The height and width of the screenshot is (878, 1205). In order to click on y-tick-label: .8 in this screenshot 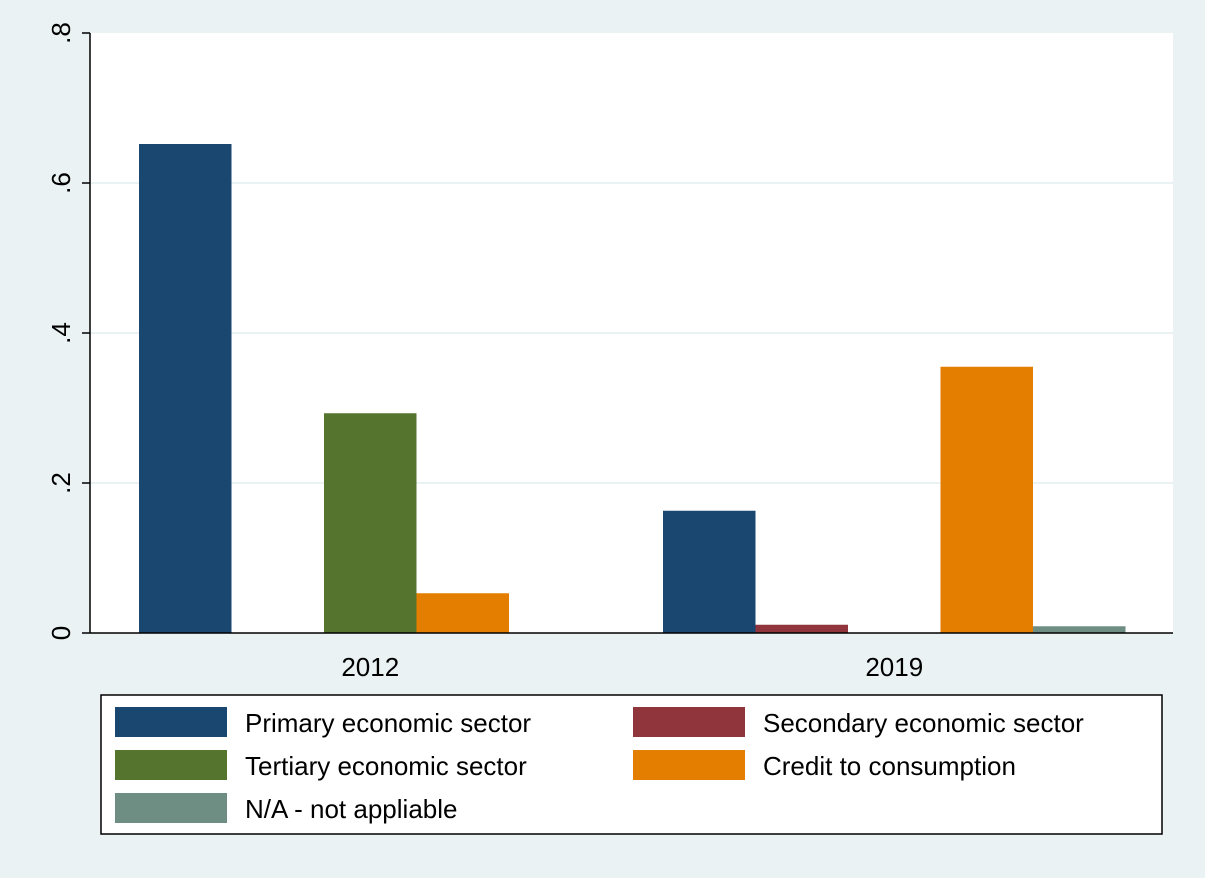, I will do `click(61, 33)`.